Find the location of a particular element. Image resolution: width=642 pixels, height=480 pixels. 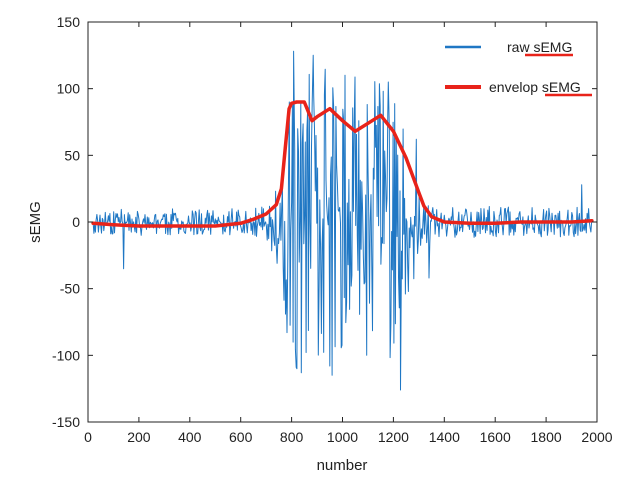

y-tick-label: -50 is located at coordinates (70, 289).